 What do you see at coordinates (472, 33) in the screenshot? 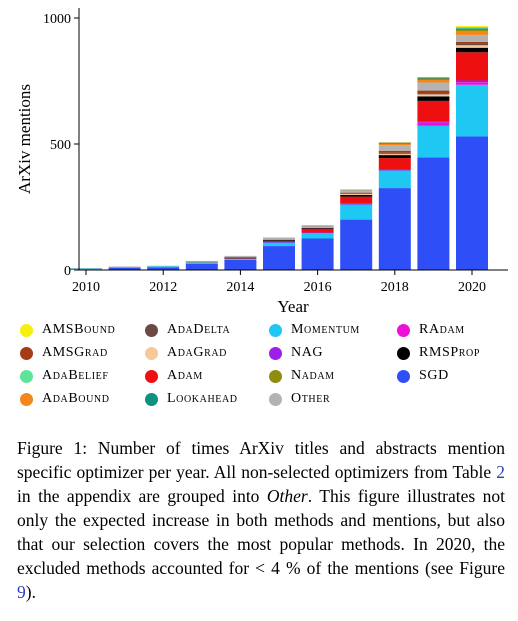
I see `bar-segment-adabound-2020` at bounding box center [472, 33].